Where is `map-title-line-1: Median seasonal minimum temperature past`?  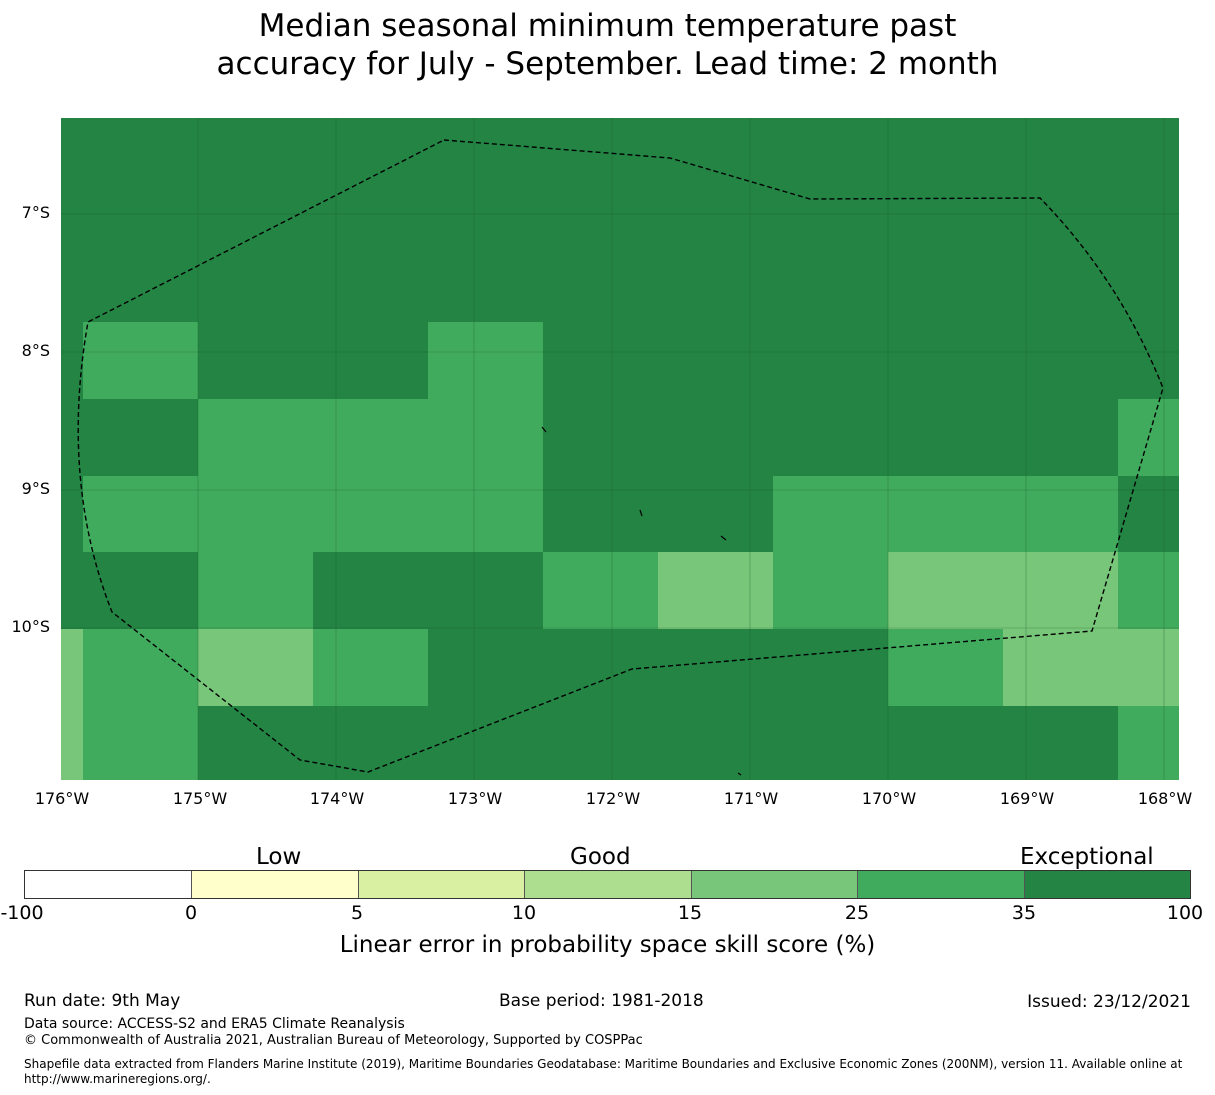
map-title-line-1: Median seasonal minimum temperature past is located at coordinates (607, 26).